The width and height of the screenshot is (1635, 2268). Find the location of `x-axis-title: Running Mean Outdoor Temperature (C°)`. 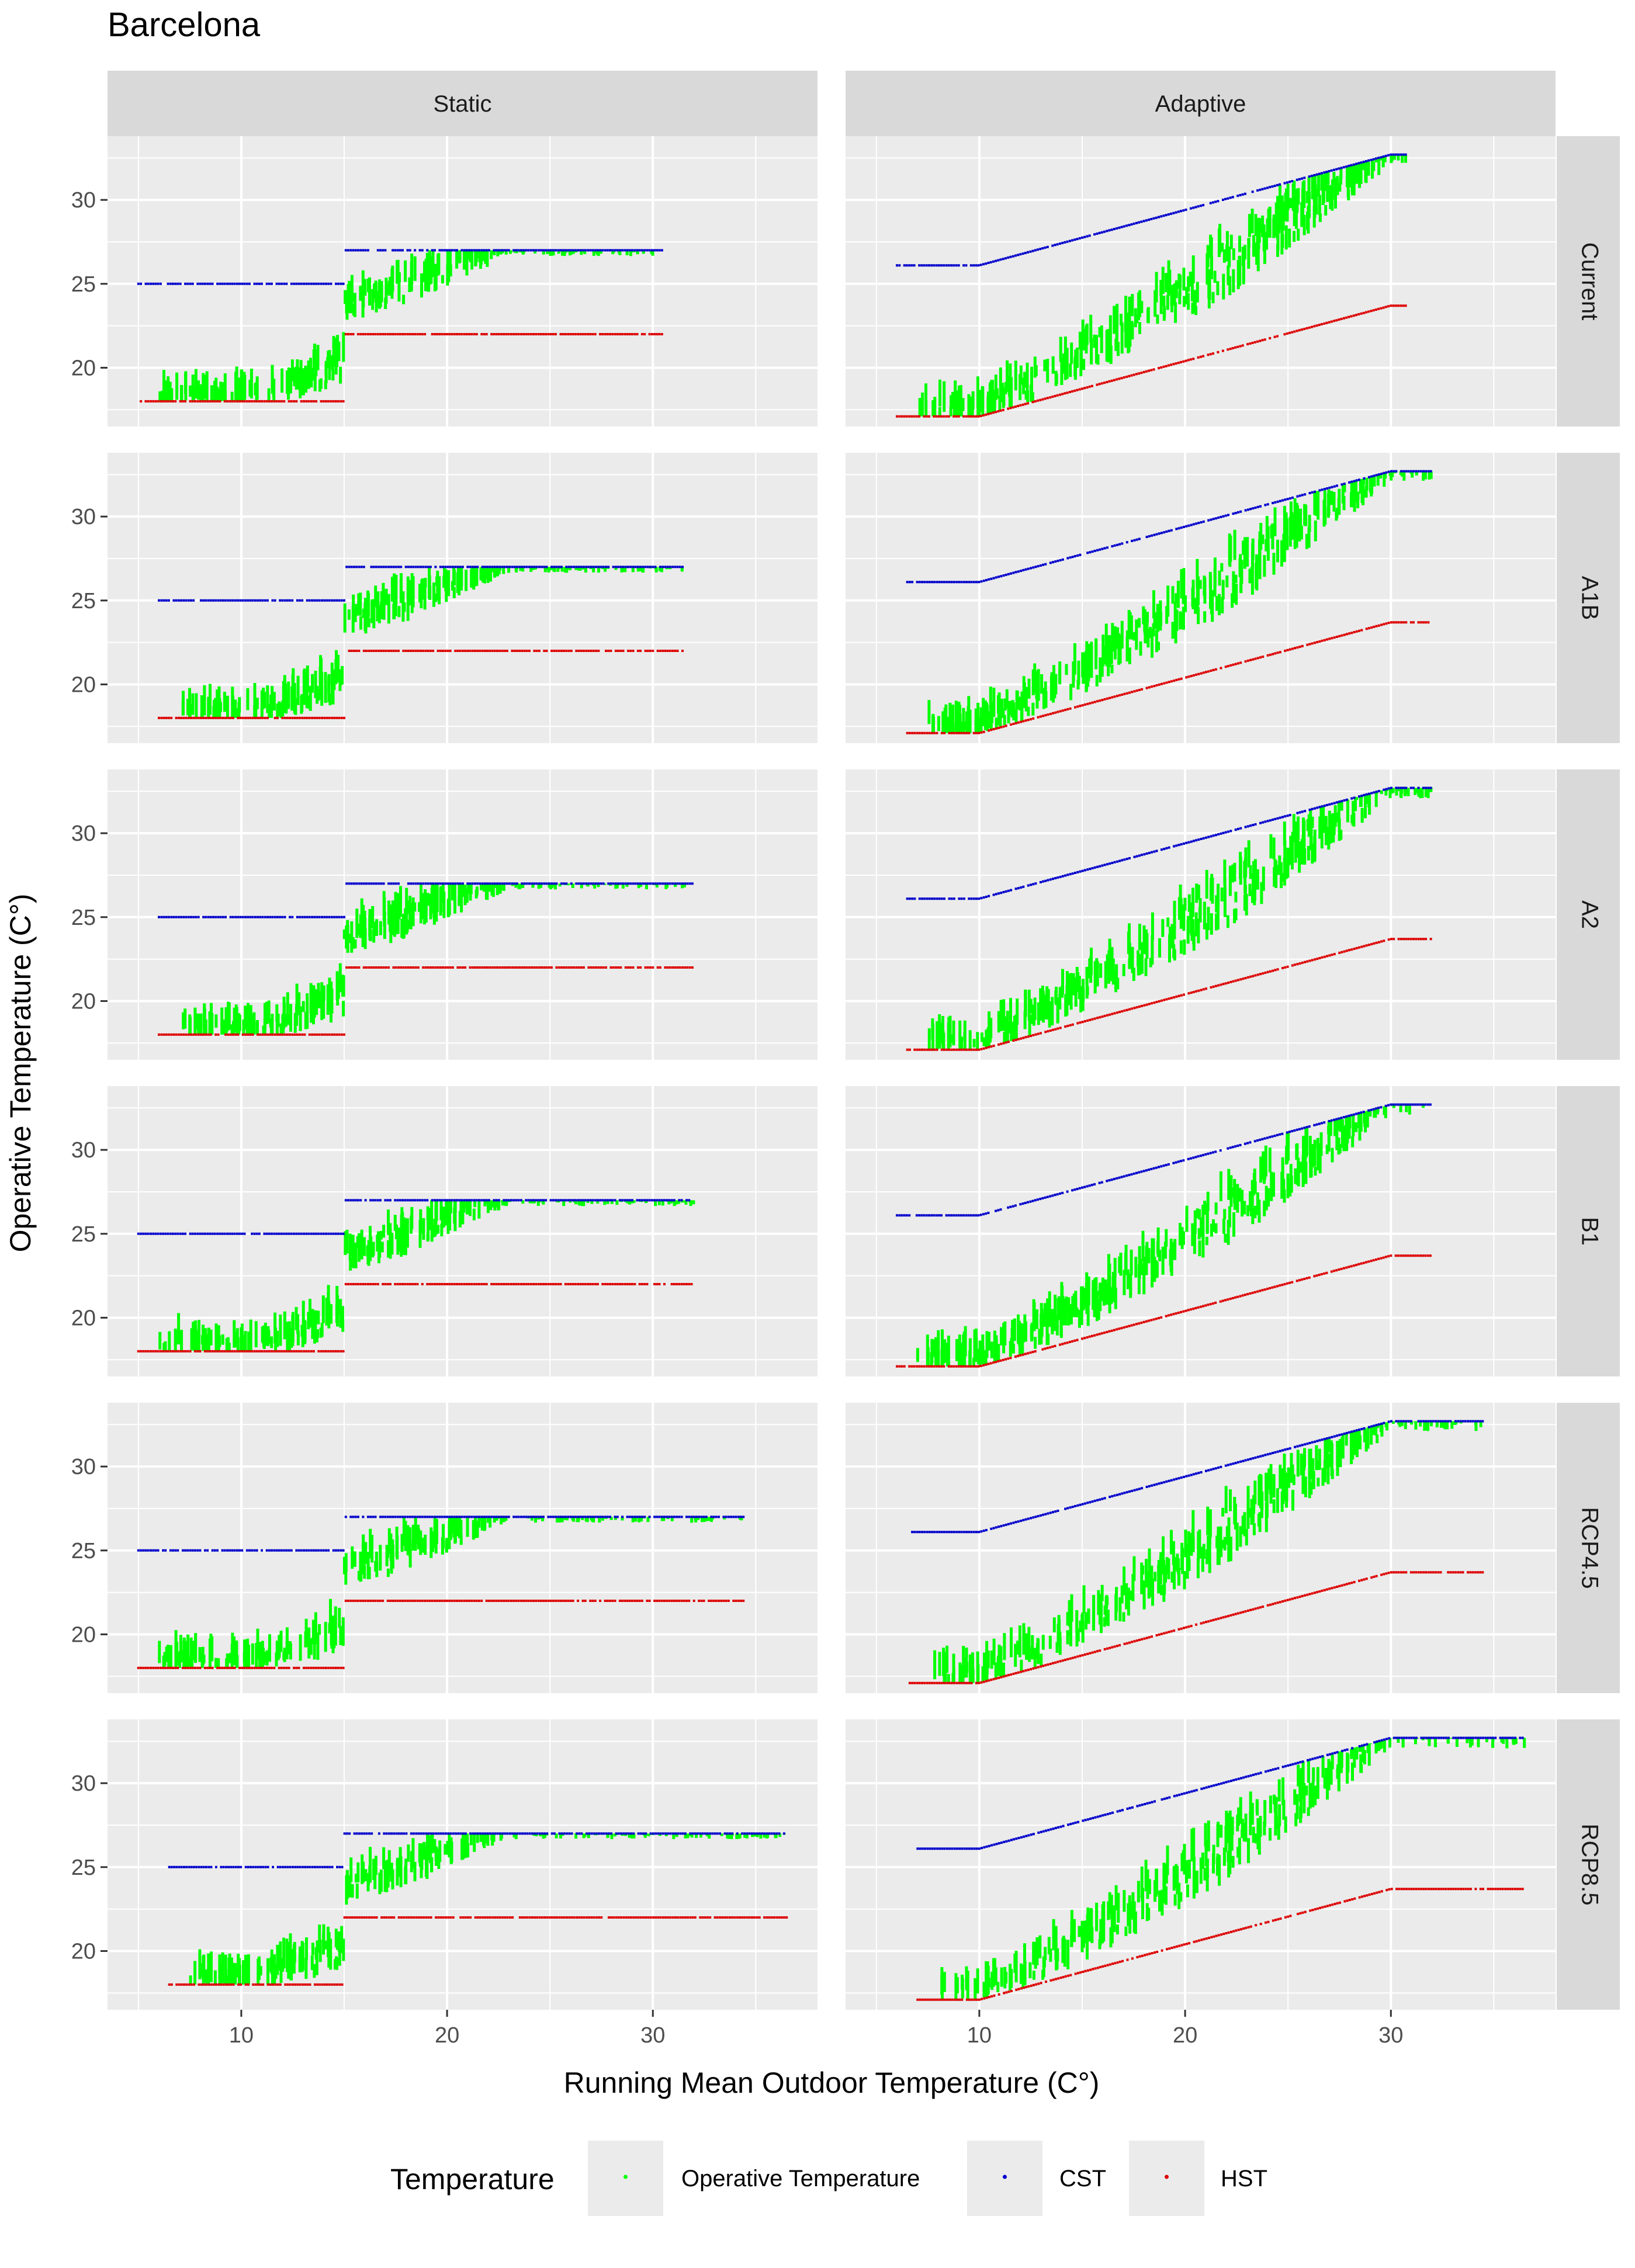

x-axis-title: Running Mean Outdoor Temperature (C°) is located at coordinates (832, 2083).